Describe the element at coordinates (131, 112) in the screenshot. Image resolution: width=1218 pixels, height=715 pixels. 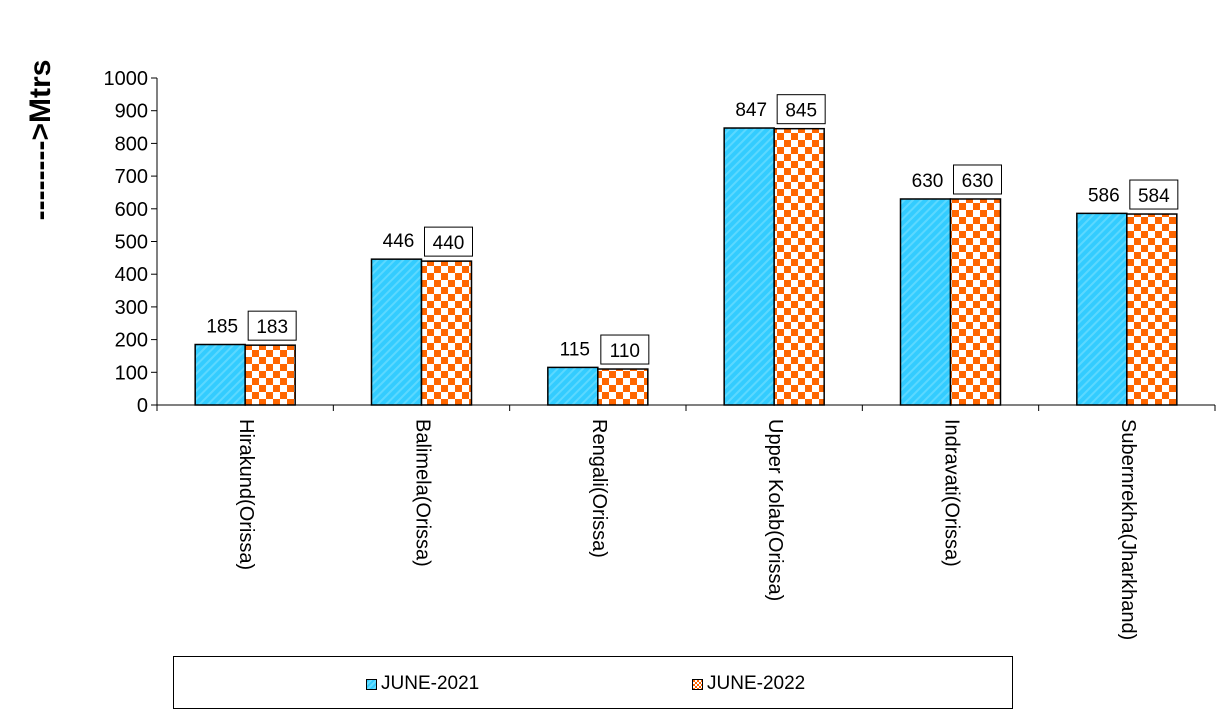
I see `y-tick-label: 900` at that location.